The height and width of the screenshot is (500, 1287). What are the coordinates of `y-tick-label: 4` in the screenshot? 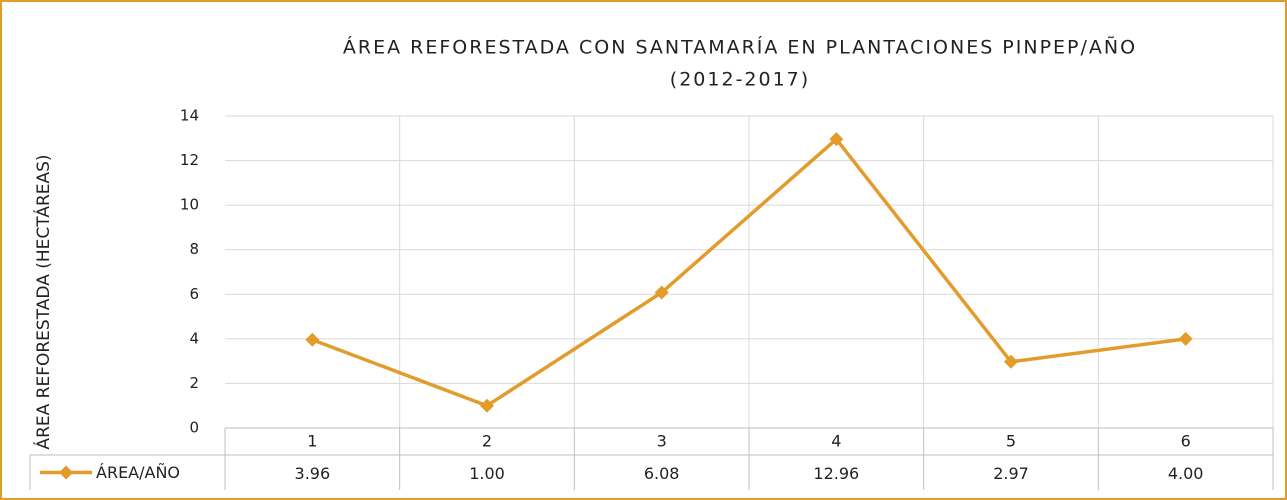 It's located at (194, 338).